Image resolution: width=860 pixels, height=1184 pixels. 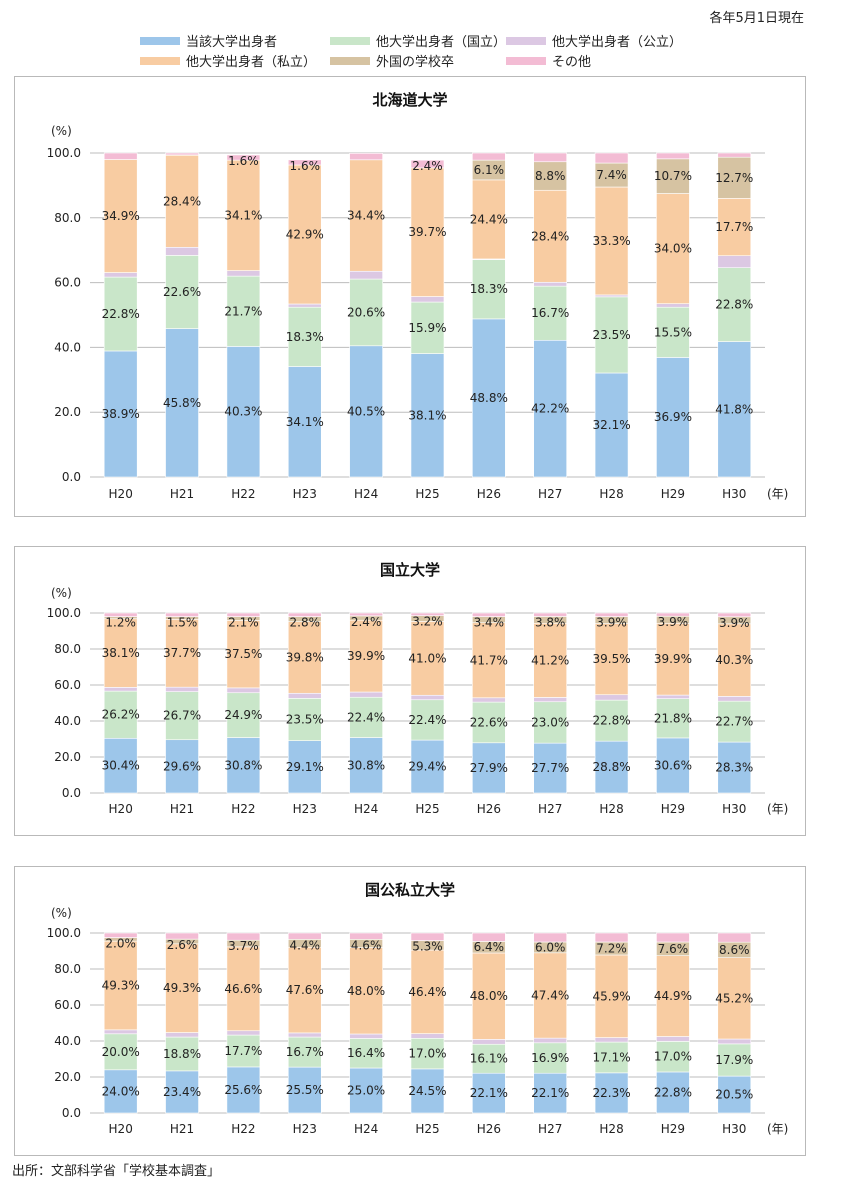 I want to click on y-tick-label: 0.0, so click(x=71, y=793).